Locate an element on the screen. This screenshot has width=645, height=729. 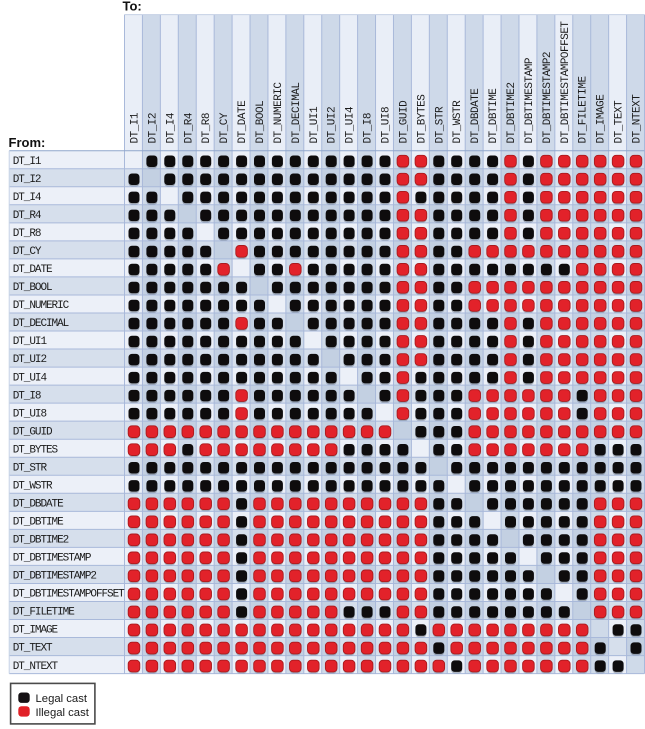
svg-text: Legal cast is located at coordinates (62, 699).